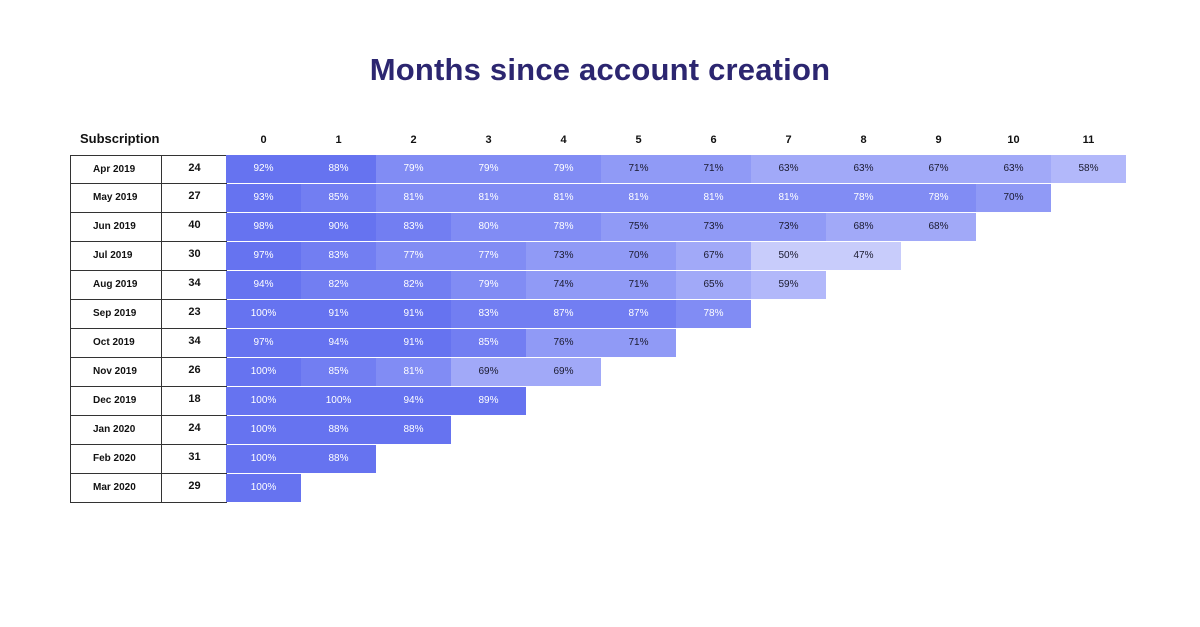 Image resolution: width=1200 pixels, height=627 pixels. Describe the element at coordinates (638, 227) in the screenshot. I see `heatmap-cell: 75%` at that location.